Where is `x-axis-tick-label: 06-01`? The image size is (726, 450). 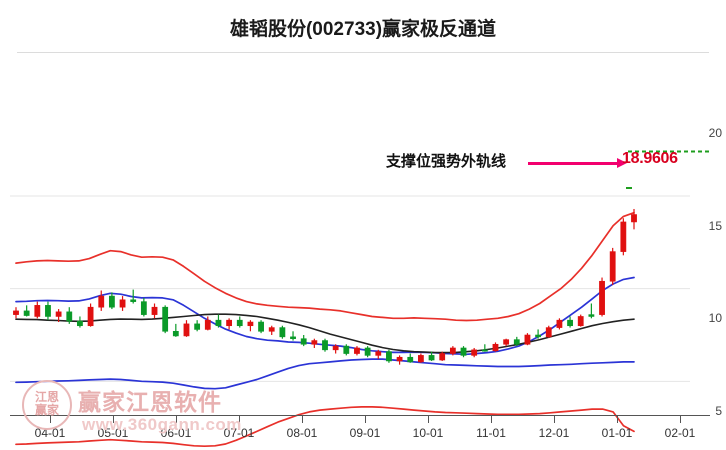 x-axis-tick-label: 06-01 is located at coordinates (176, 433).